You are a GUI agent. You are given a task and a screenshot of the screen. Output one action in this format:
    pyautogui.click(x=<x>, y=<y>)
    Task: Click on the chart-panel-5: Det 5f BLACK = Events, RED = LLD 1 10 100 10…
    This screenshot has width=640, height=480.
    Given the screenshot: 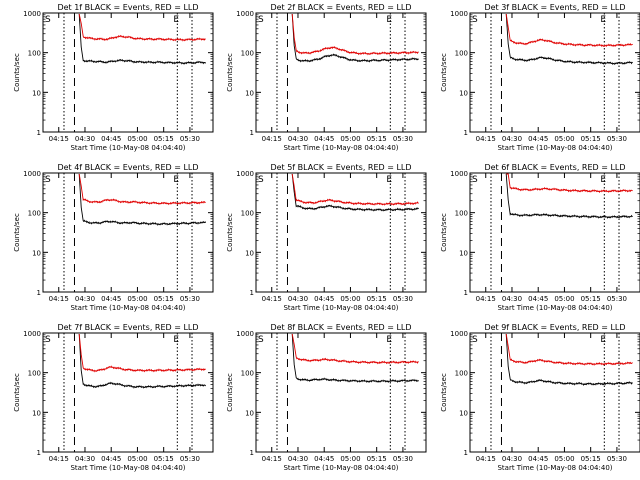 What is the action you would take?
    pyautogui.click(x=326, y=237)
    